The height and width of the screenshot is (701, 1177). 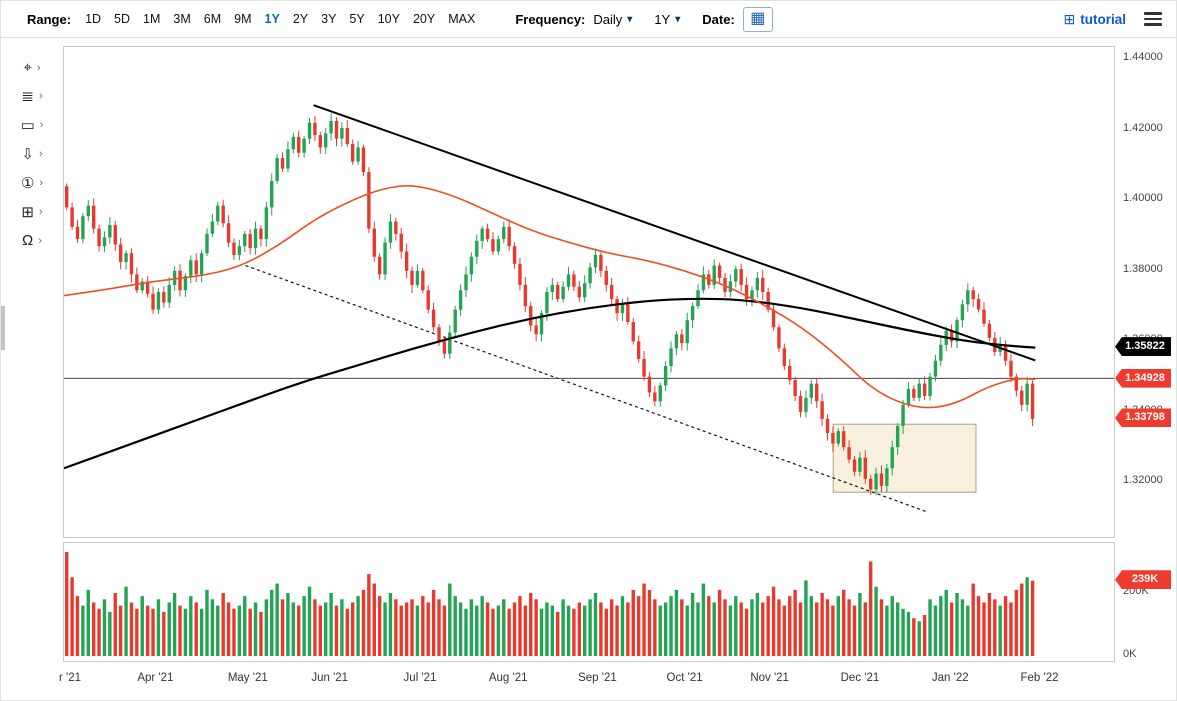 I want to click on range-option-5y: 5Y, so click(x=356, y=19).